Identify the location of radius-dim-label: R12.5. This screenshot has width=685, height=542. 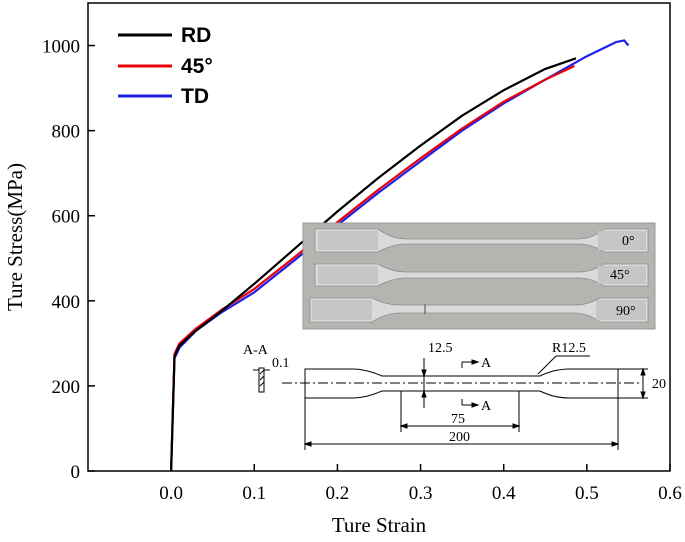
(569, 348).